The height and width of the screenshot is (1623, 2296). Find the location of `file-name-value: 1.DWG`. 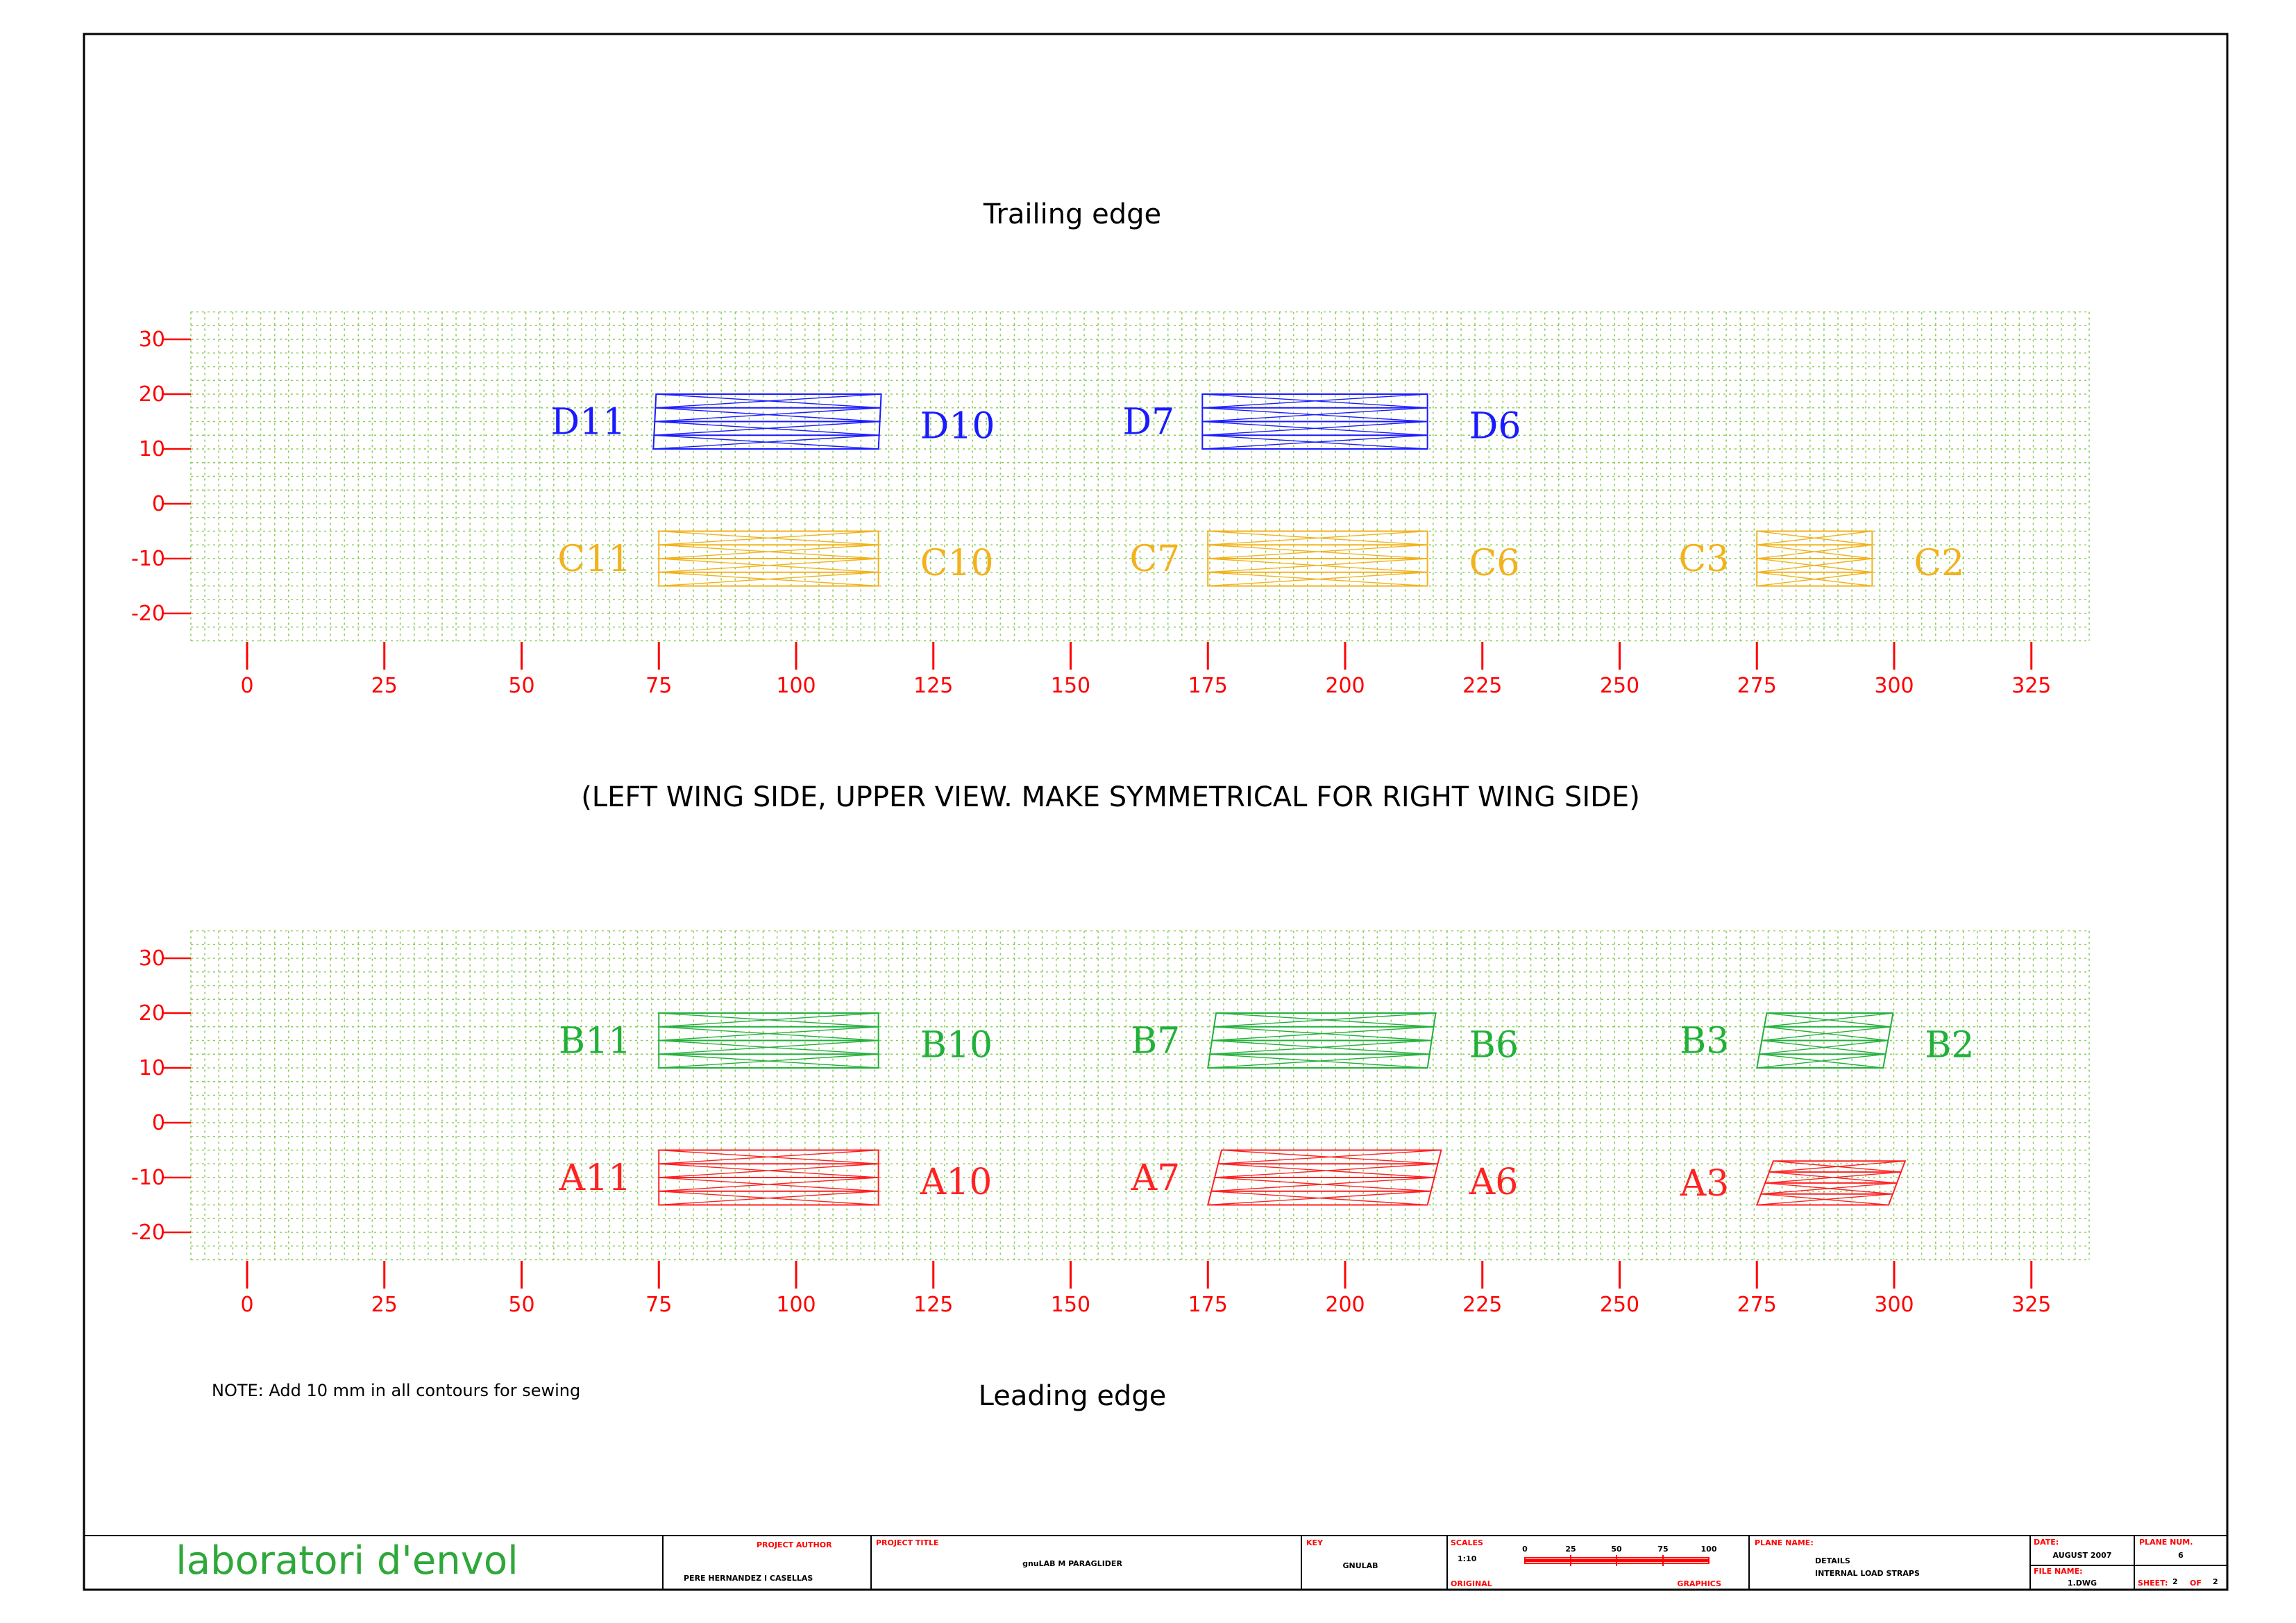

file-name-value: 1.DWG is located at coordinates (2082, 1583).